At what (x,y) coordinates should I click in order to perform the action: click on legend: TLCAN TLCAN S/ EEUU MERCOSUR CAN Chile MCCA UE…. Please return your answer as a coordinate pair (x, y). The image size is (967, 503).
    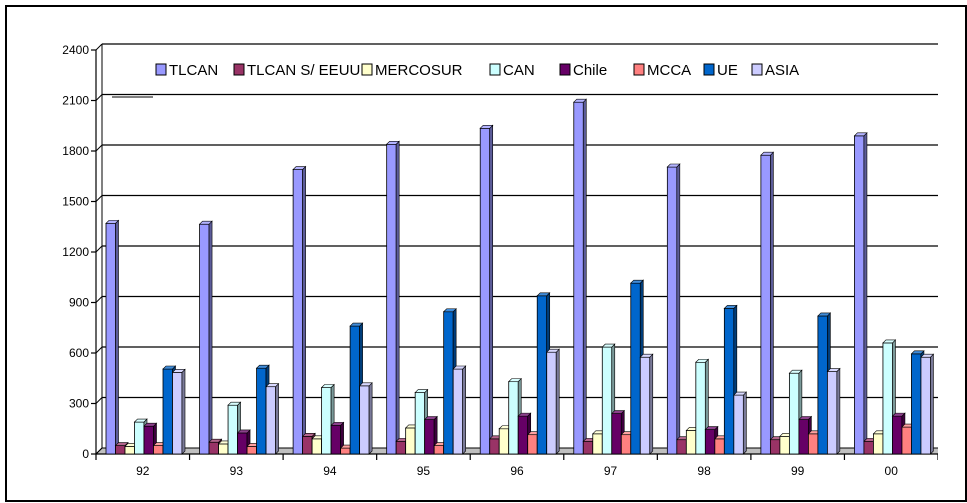
    Looking at the image, I should click on (455, 80).